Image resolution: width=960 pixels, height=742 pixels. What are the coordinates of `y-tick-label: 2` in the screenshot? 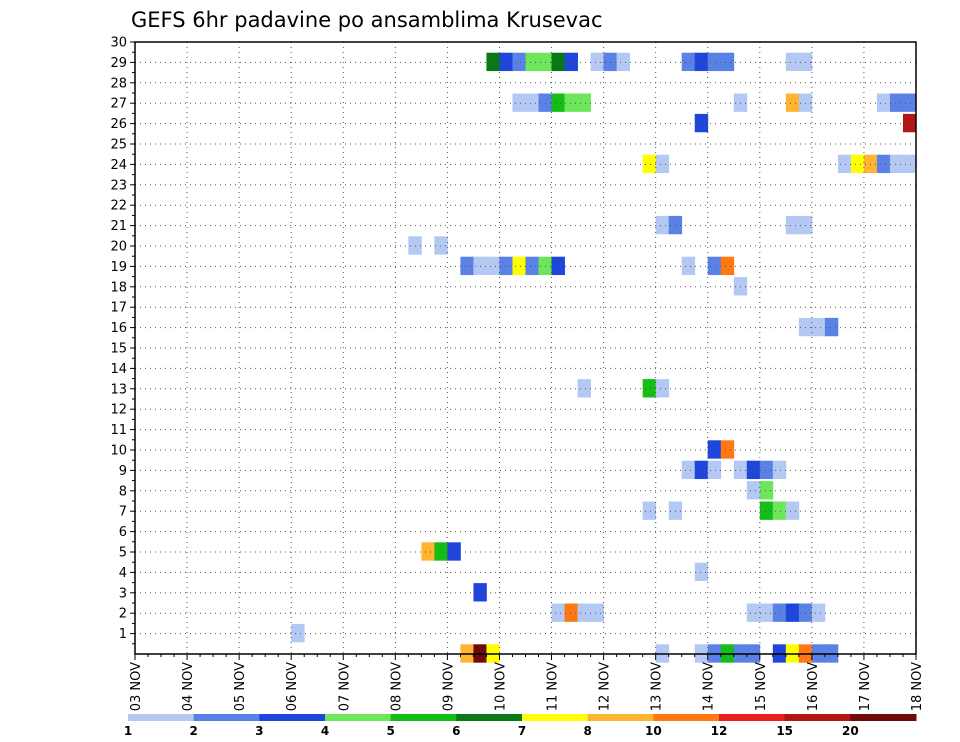 It's located at (123, 614).